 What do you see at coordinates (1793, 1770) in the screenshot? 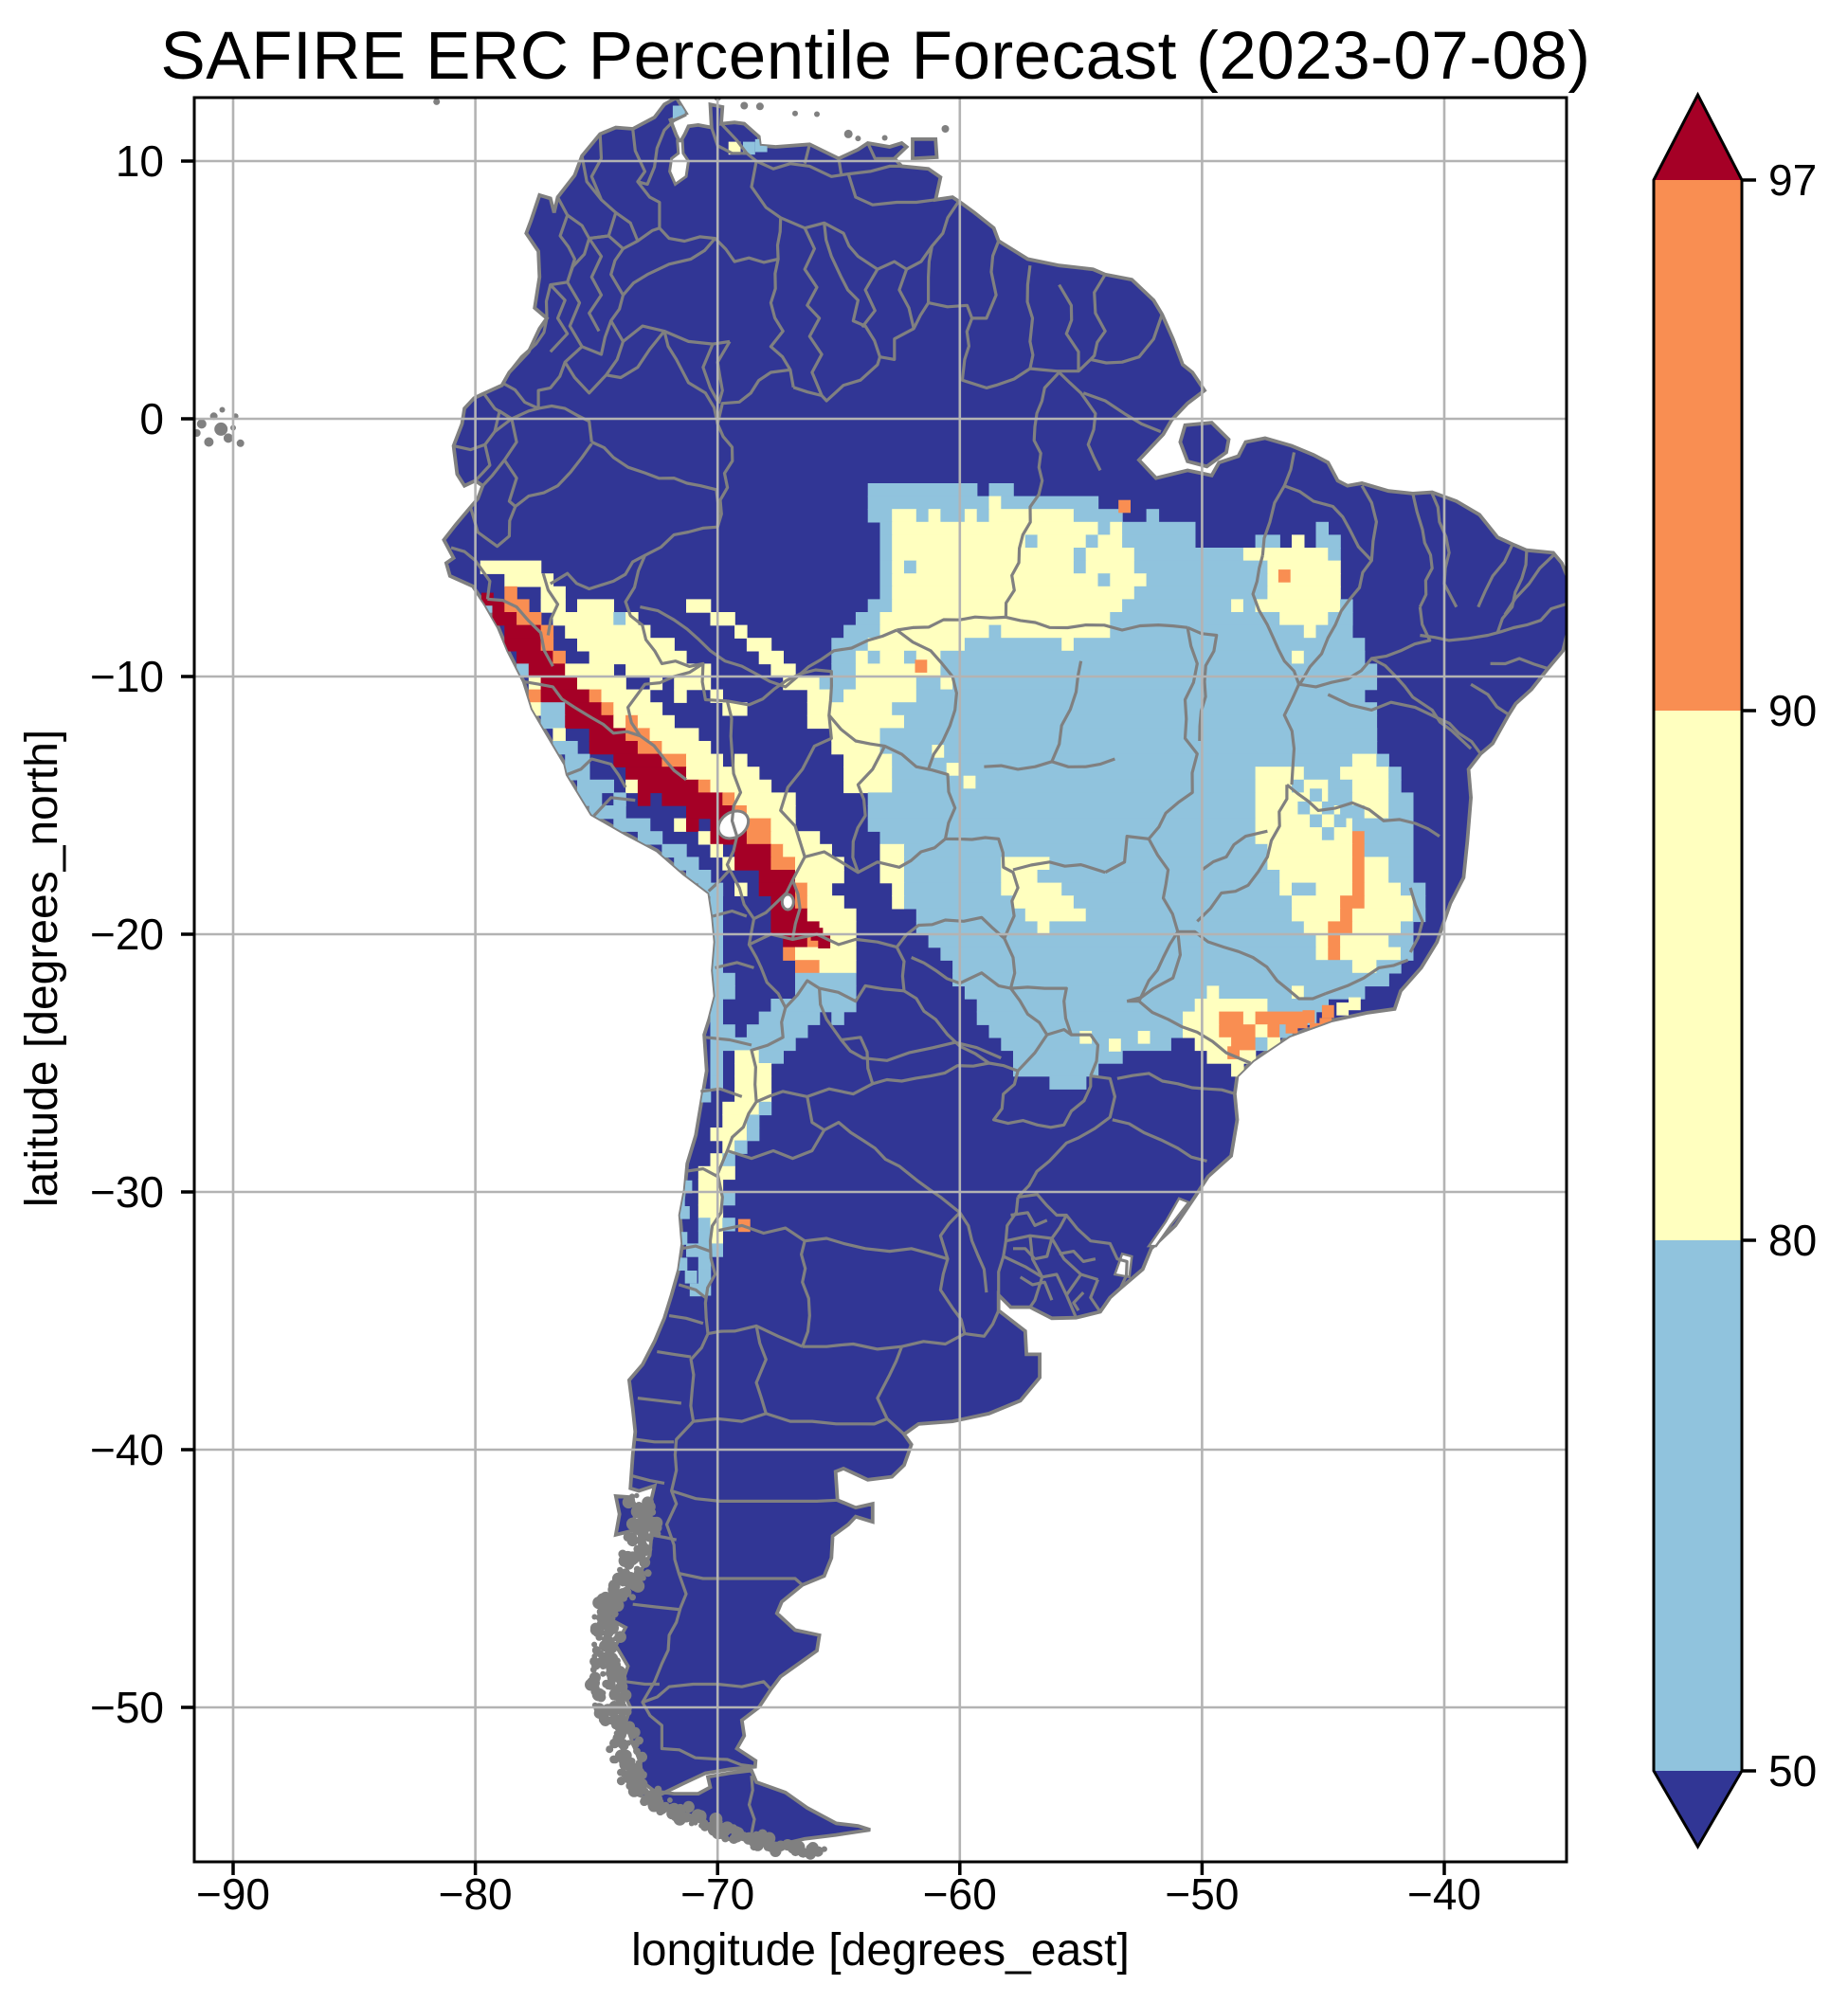
I see `svg-text: 50` at bounding box center [1793, 1770].